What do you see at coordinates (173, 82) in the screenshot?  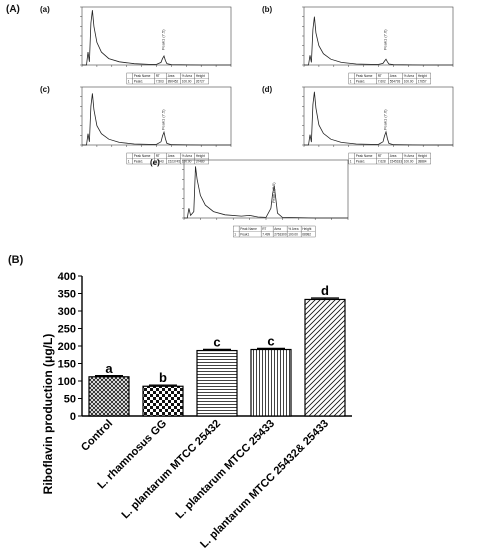 I see `table-cell: 890452` at bounding box center [173, 82].